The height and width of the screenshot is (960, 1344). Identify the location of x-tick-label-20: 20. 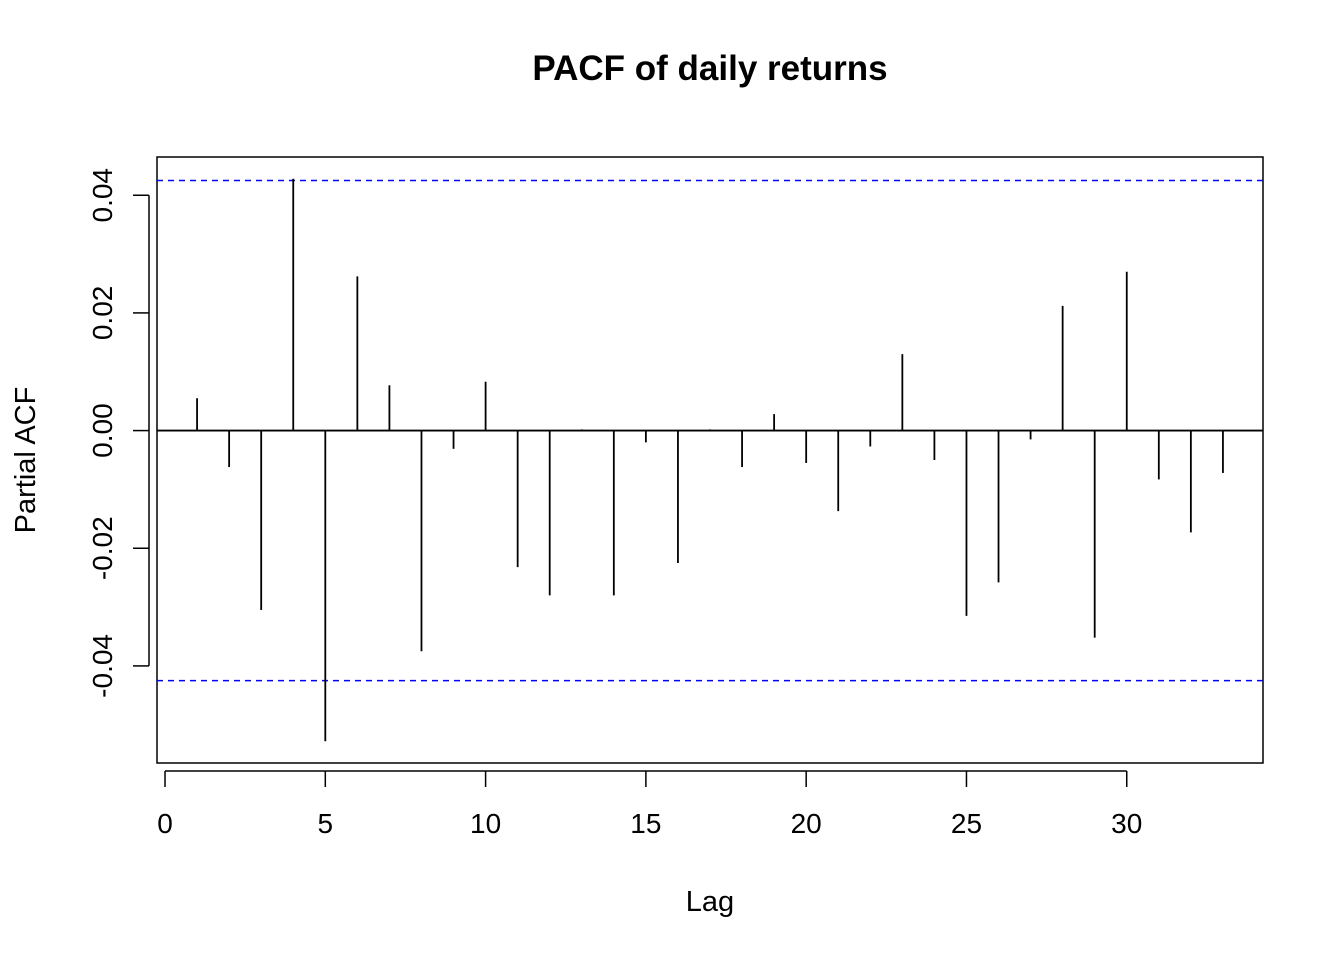
(806, 823).